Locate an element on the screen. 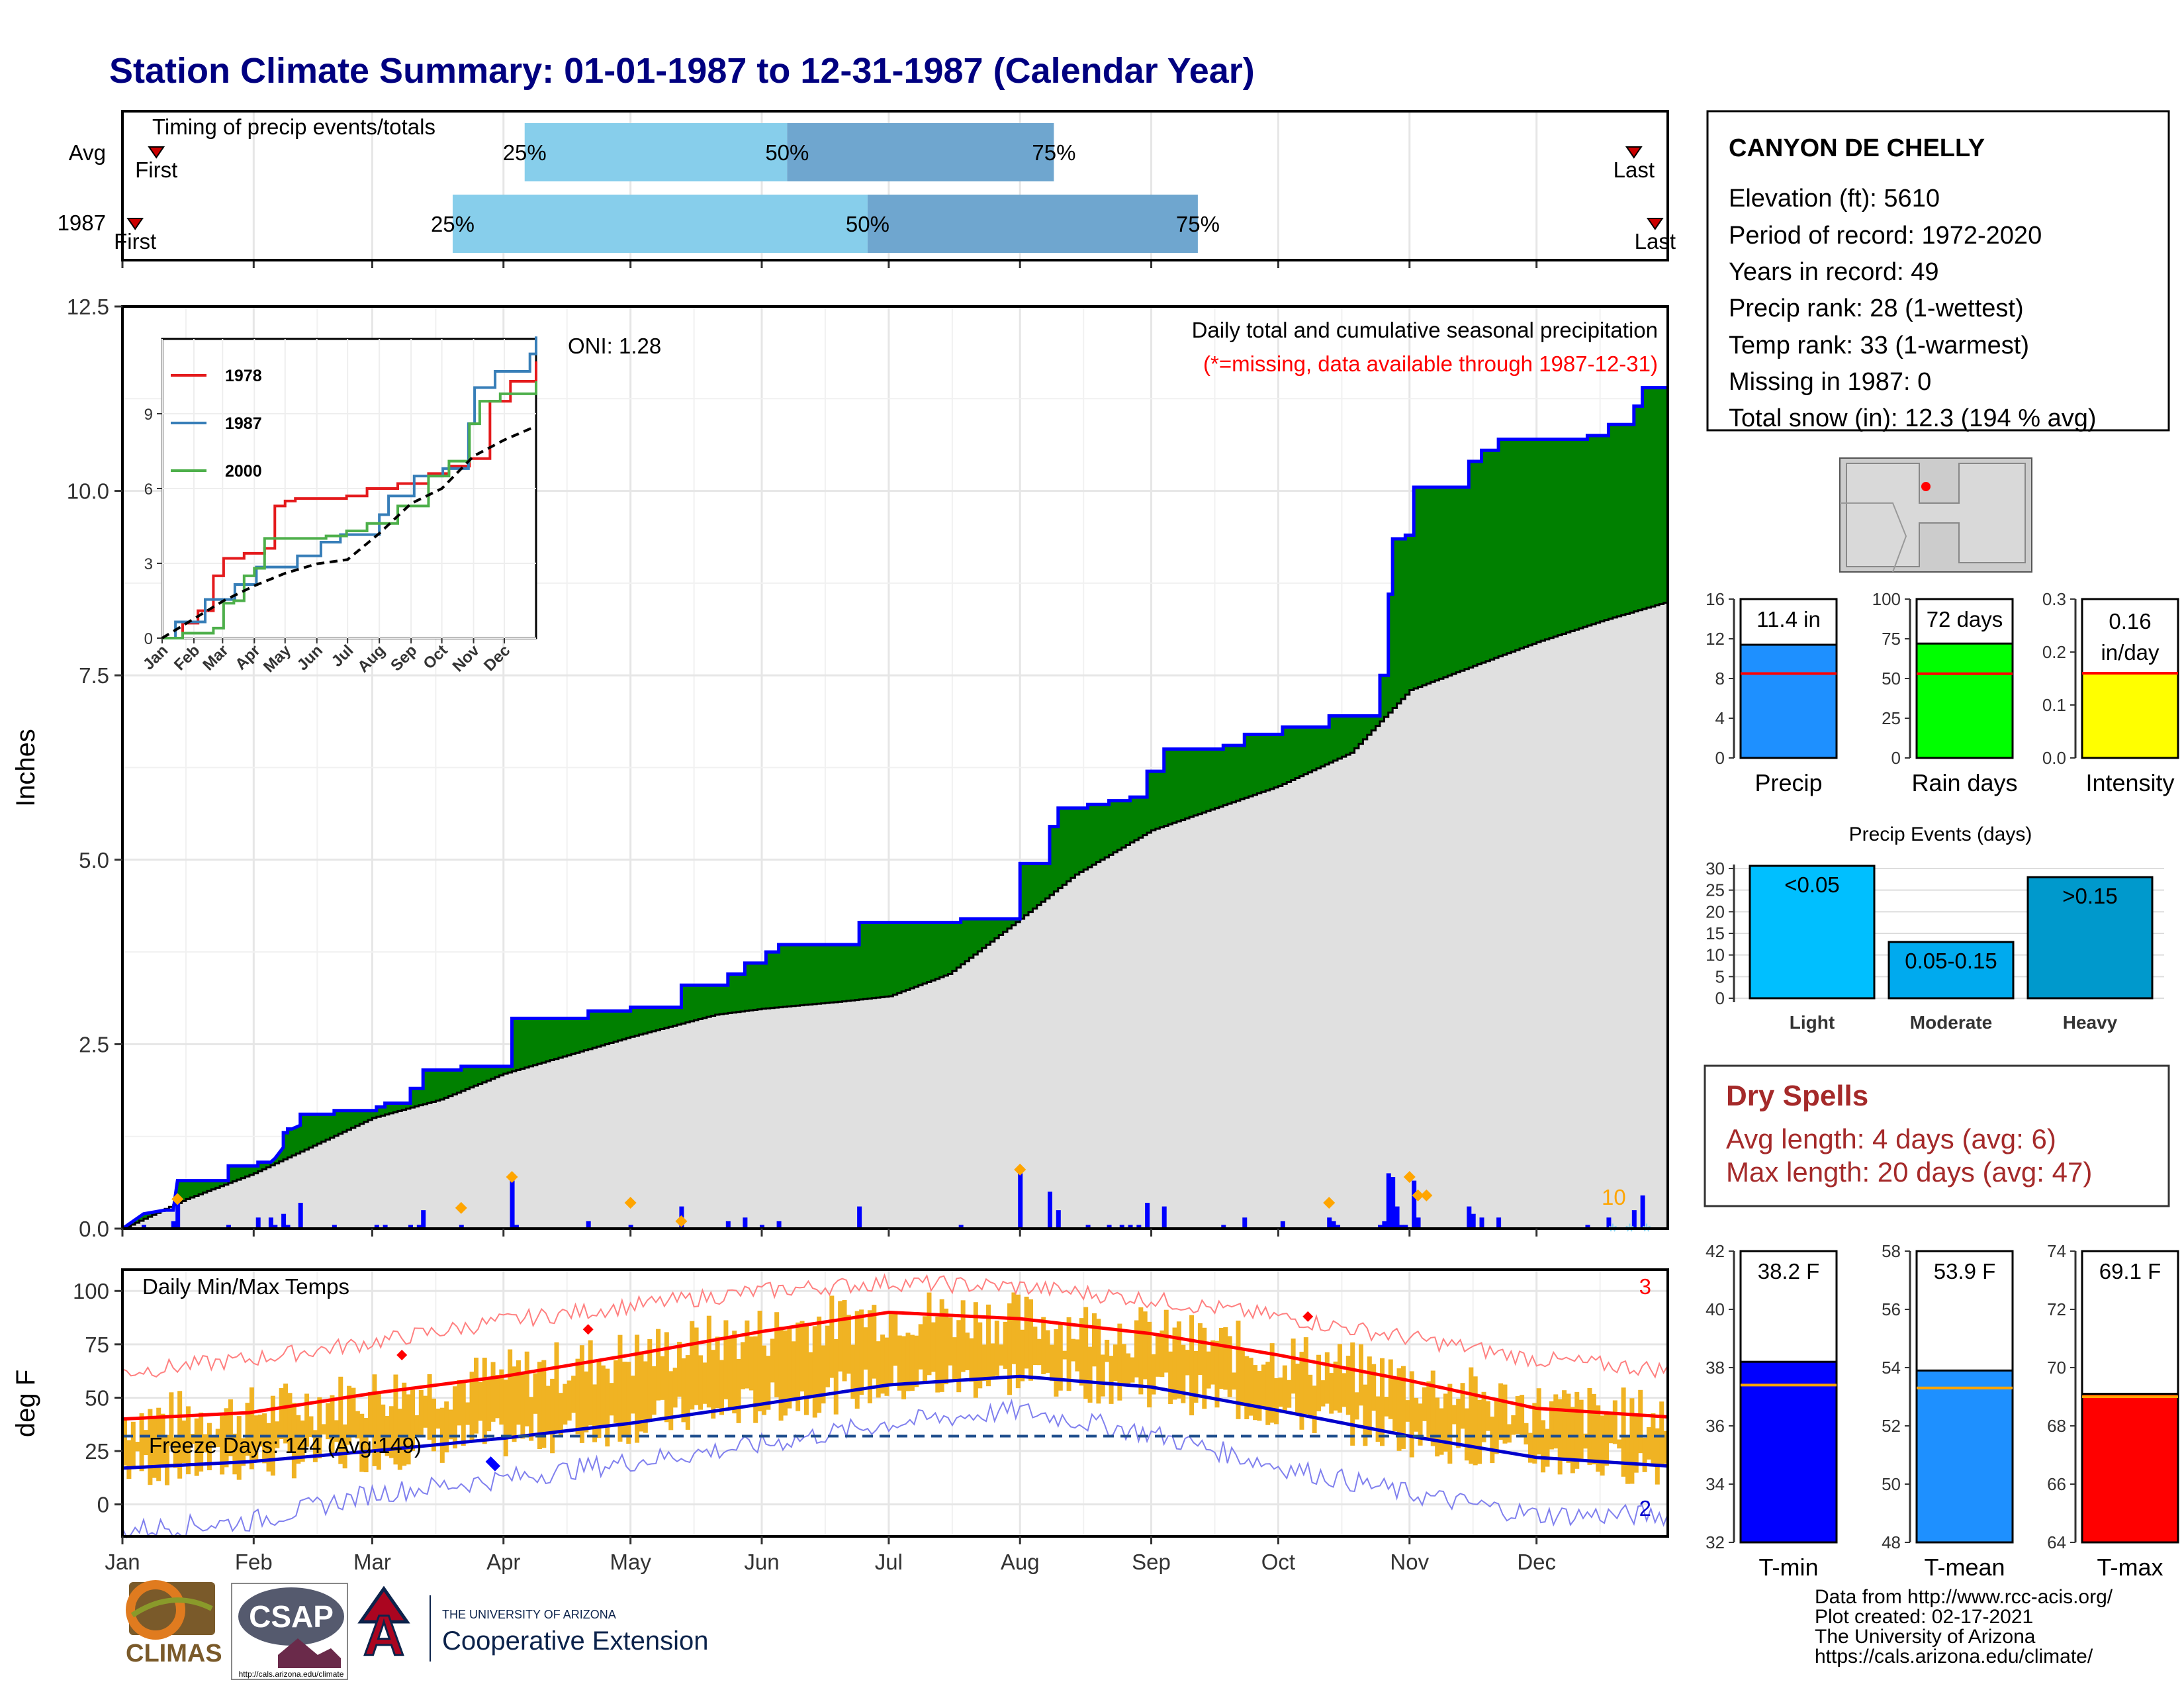 This screenshot has width=2184, height=1688. temp-x-tick-label: Apr is located at coordinates (503, 1562).